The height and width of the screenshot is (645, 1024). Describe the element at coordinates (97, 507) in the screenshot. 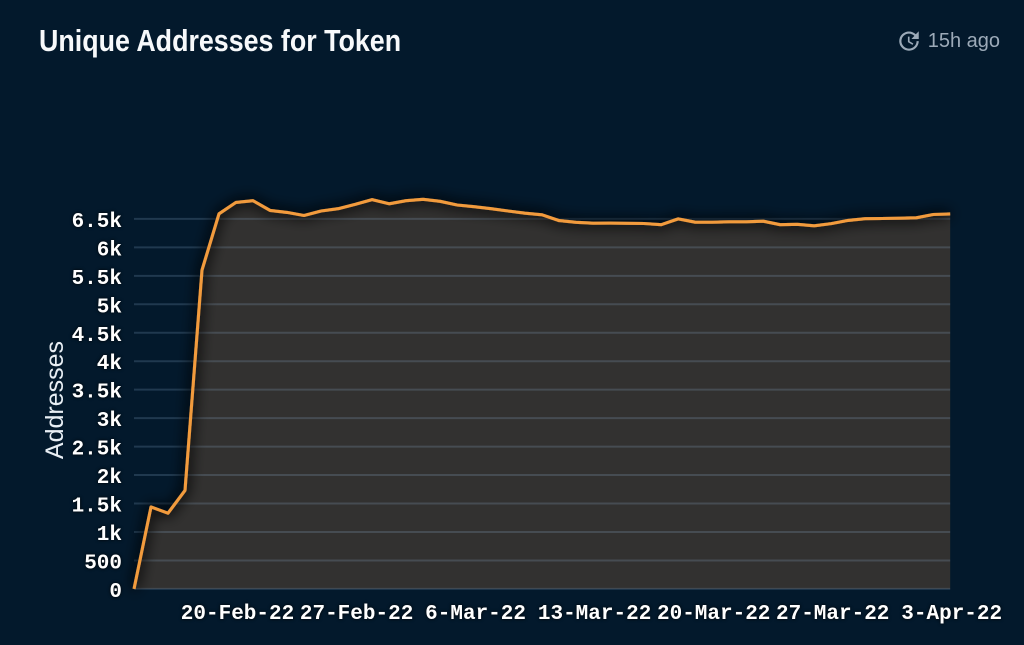

I see `svg-text: 1.5k` at that location.